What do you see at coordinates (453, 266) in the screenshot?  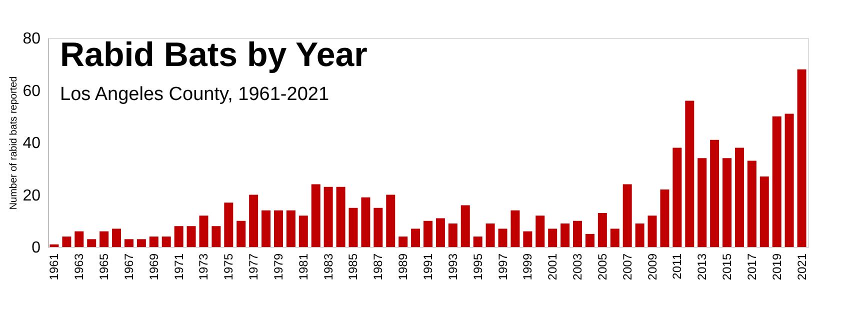 I see `x-tick-label: 1993` at bounding box center [453, 266].